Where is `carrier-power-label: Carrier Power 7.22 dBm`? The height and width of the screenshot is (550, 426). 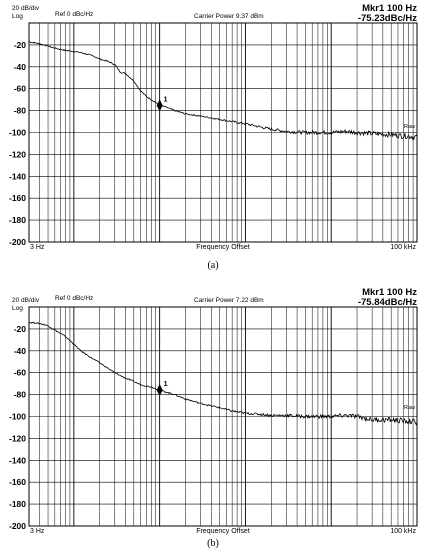 carrier-power-label: Carrier Power 7.22 dBm is located at coordinates (229, 300).